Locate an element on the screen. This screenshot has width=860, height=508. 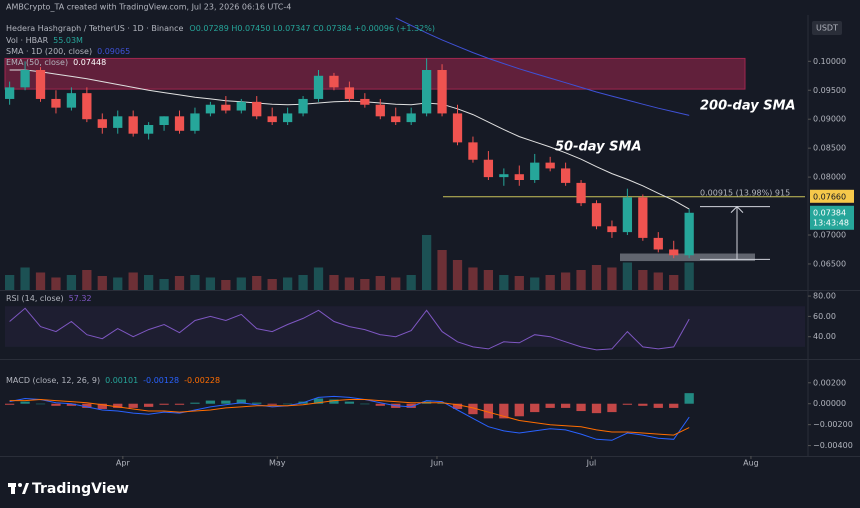
currency-box is located at coordinates (827, 28).